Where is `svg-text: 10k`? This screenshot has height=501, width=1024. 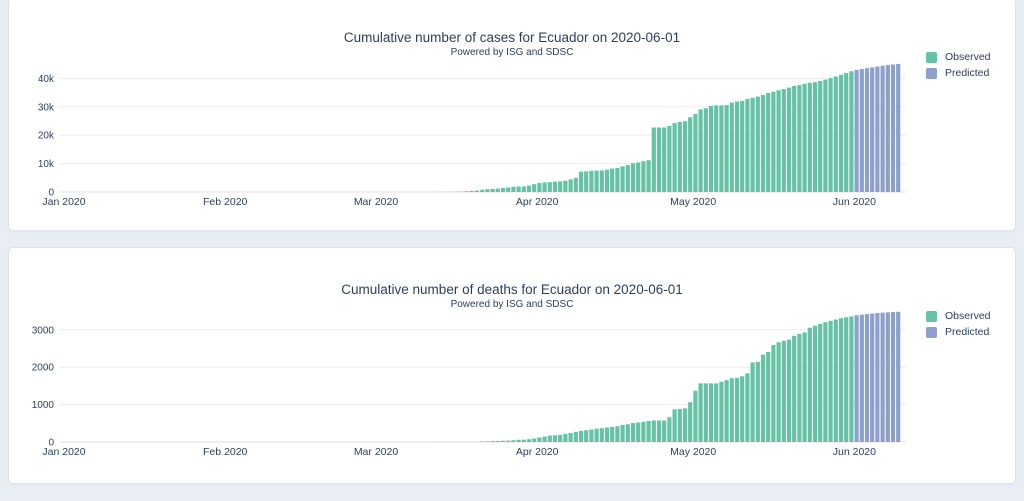
svg-text: 10k is located at coordinates (46, 164).